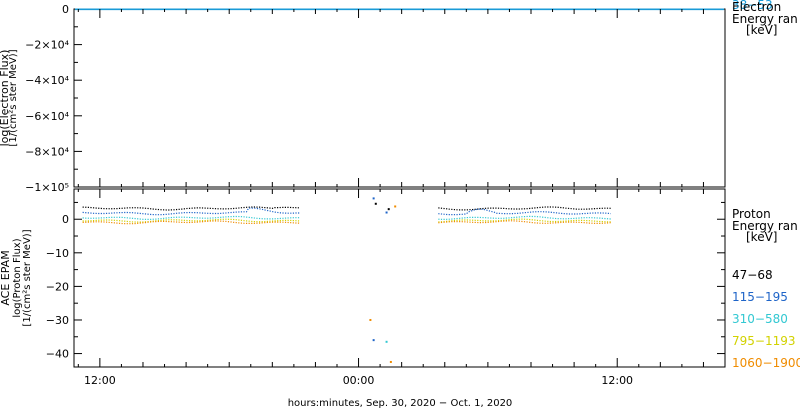  Describe the element at coordinates (761, 237) in the screenshot. I see `proton-legend-units: [keV]` at that location.